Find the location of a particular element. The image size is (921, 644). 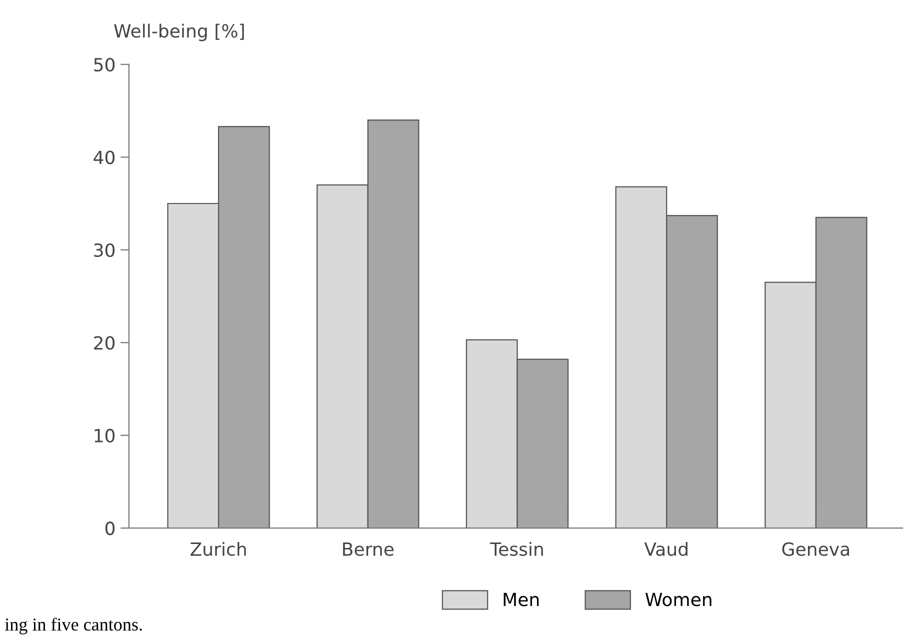

x-tick-label: Berne is located at coordinates (368, 549).